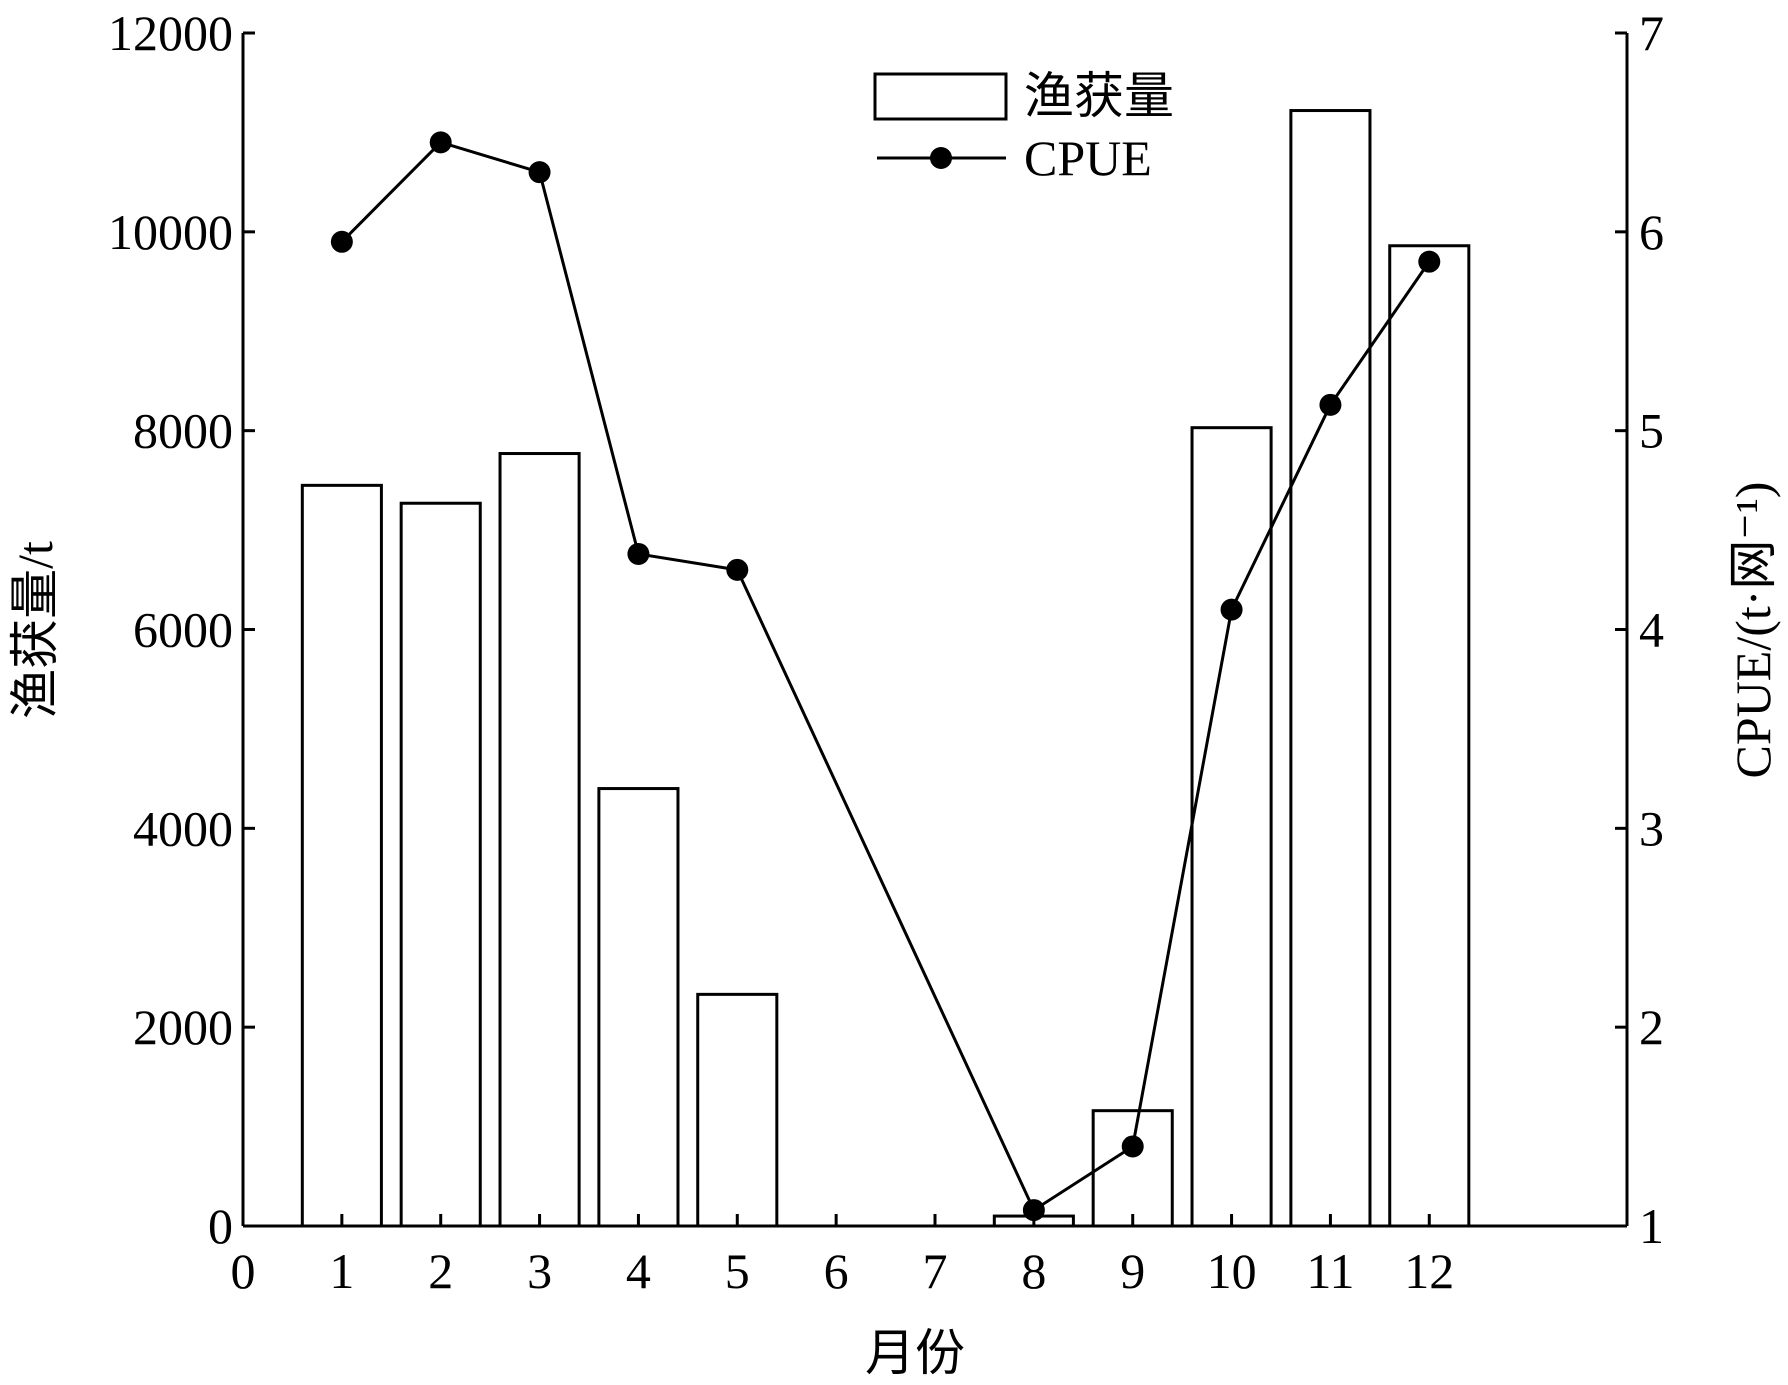 Image resolution: width=1788 pixels, height=1385 pixels. Describe the element at coordinates (935, 1271) in the screenshot. I see `x-tick-label-7: 7` at that location.